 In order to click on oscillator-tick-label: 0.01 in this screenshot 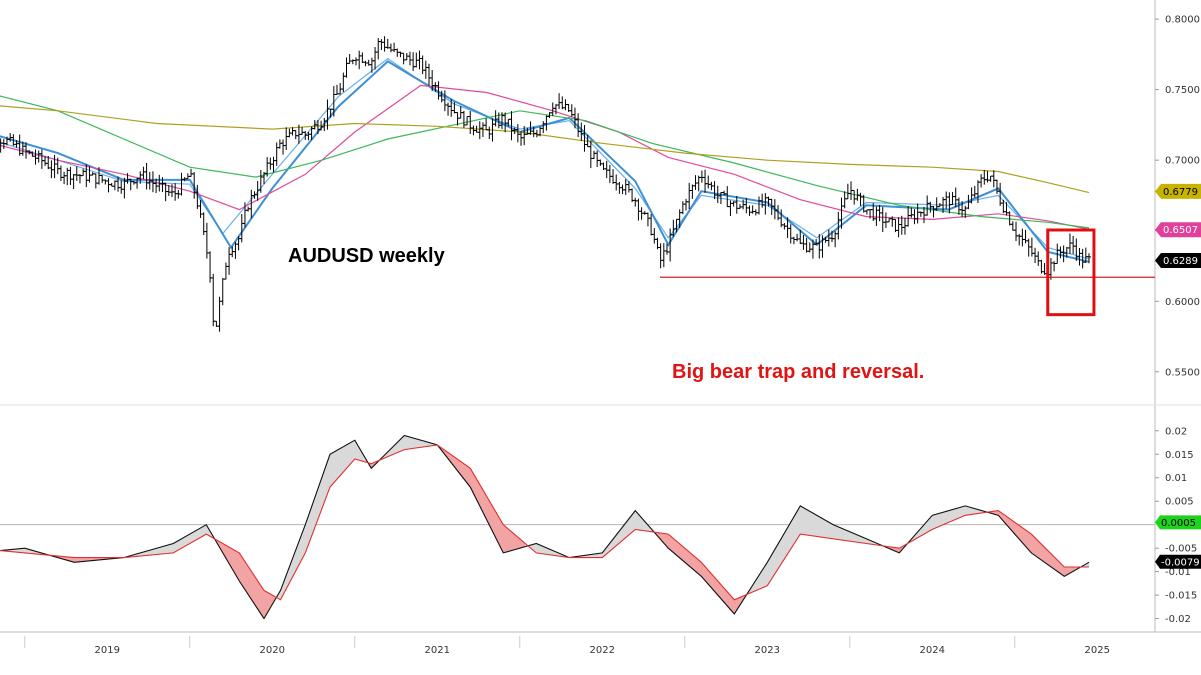, I will do `click(1176, 478)`.